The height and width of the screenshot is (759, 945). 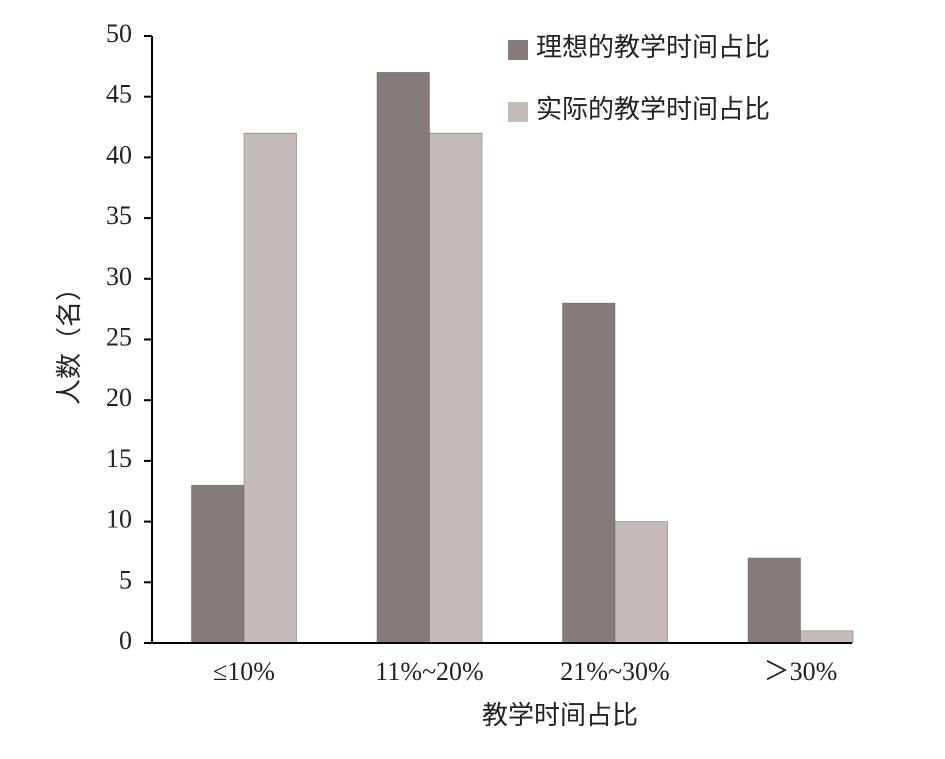 I want to click on y-tick-label: 20, so click(x=119, y=397).